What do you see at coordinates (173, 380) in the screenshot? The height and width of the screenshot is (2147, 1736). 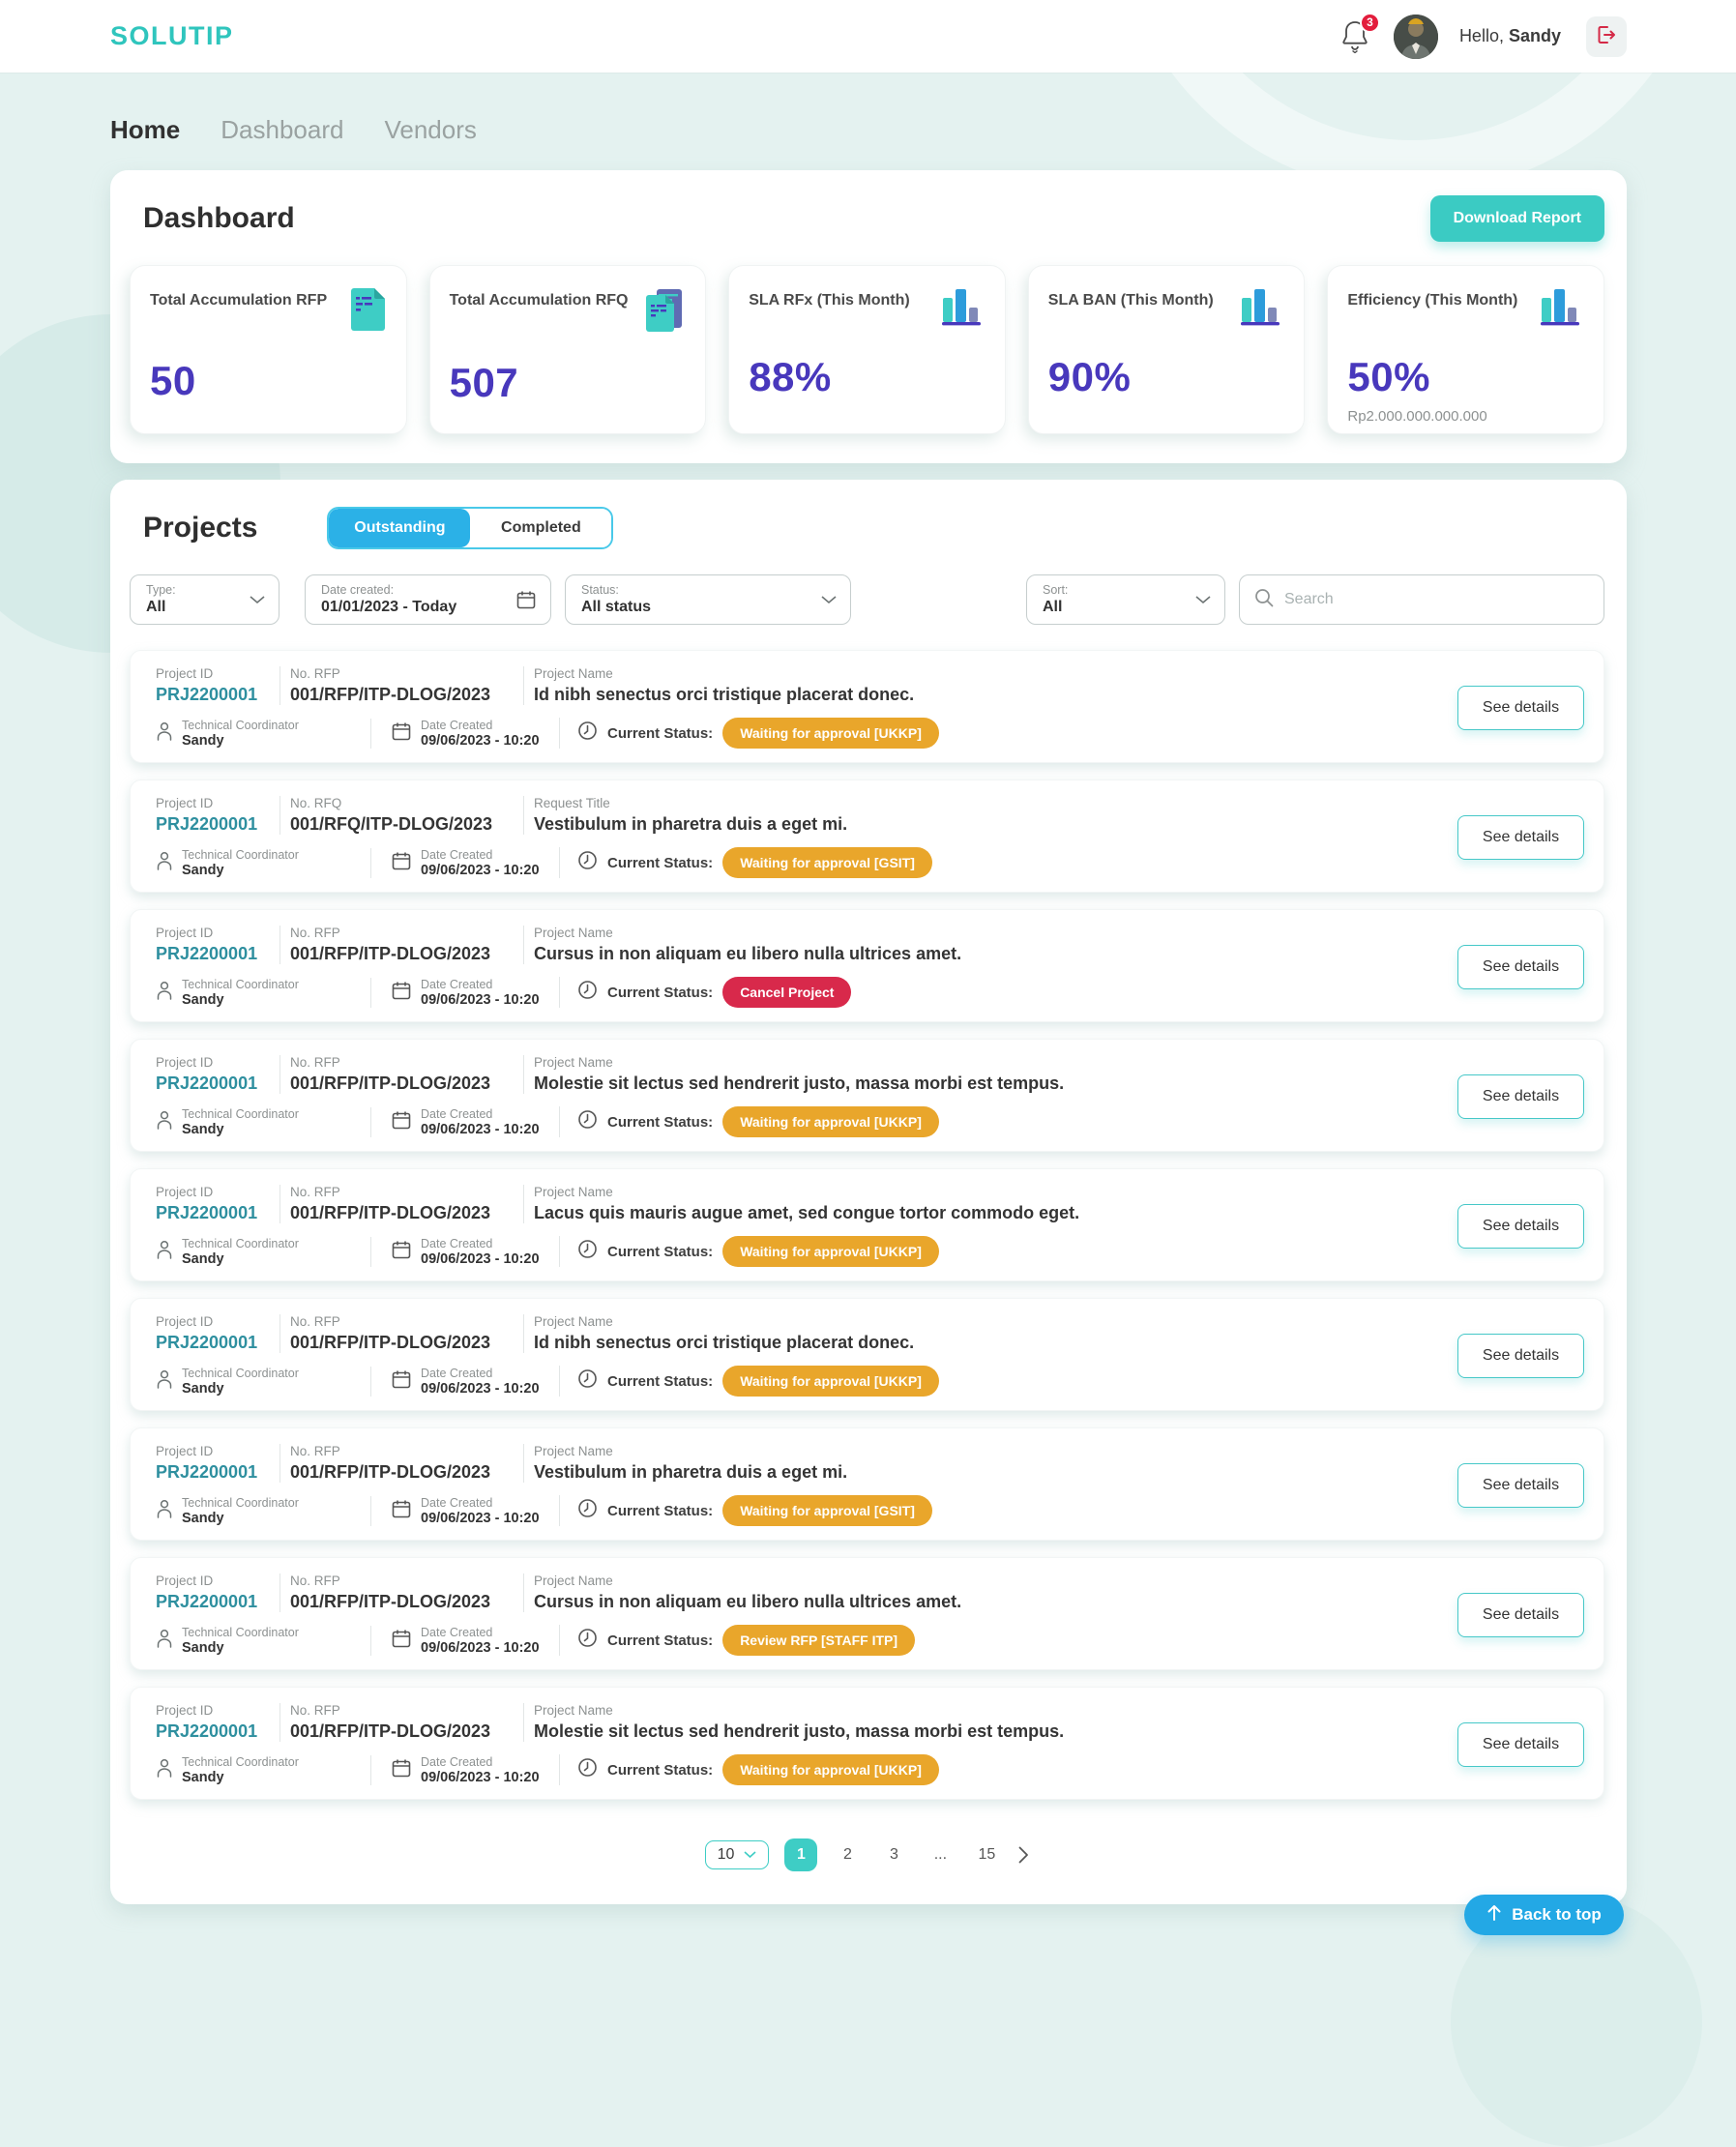 I see `stat-value: 50` at bounding box center [173, 380].